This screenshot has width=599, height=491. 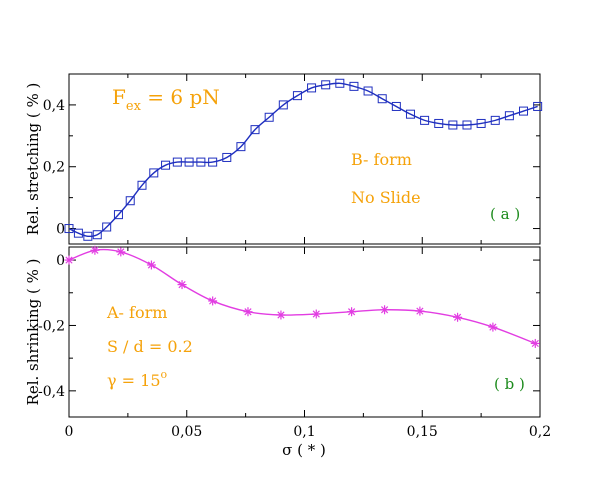 What do you see at coordinates (150, 346) in the screenshot?
I see `ratio-label: S / d = 0.2` at bounding box center [150, 346].